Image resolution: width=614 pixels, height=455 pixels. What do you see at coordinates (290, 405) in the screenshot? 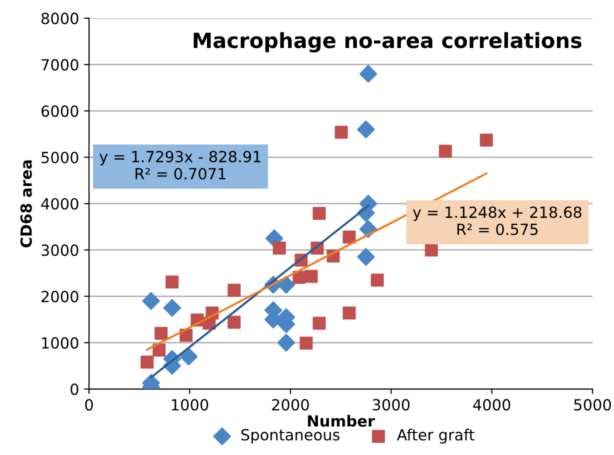
I see `x-tick-label: 2000` at bounding box center [290, 405].